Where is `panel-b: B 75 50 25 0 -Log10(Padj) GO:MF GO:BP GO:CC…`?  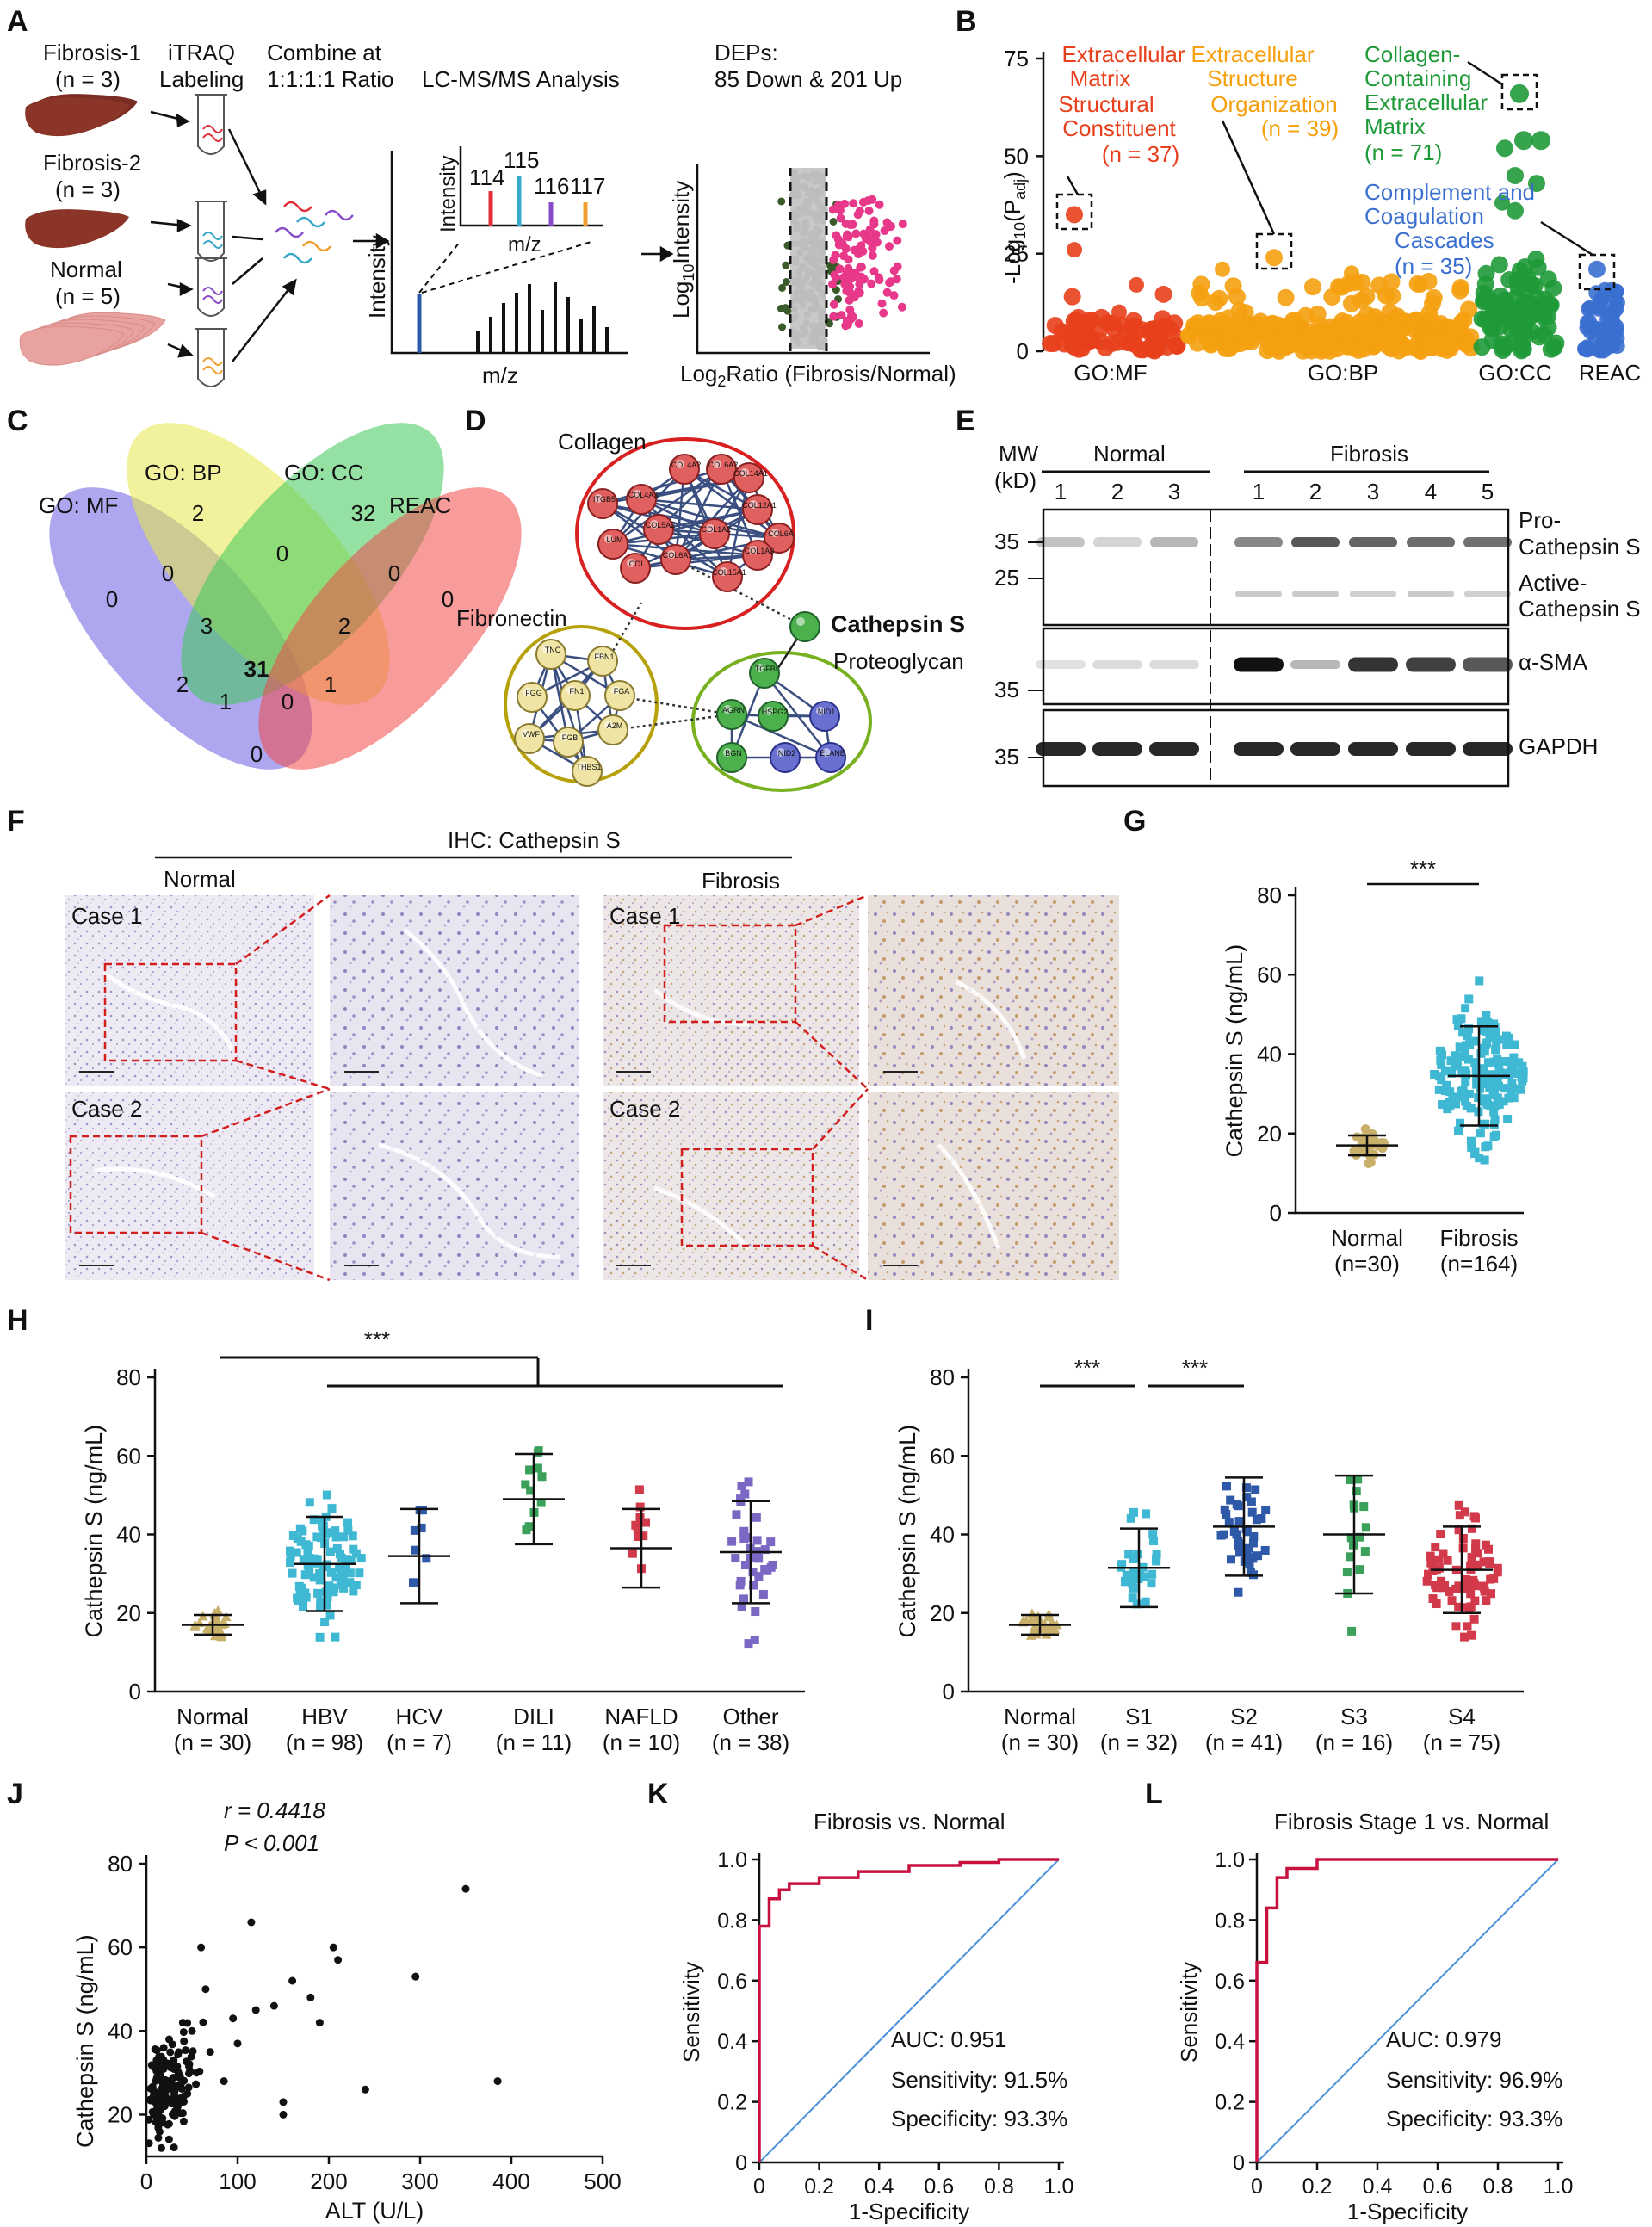 panel-b: B 75 50 25 0 -Log10(Padj) GO:MF GO:BP GO:CC… is located at coordinates (1299, 195).